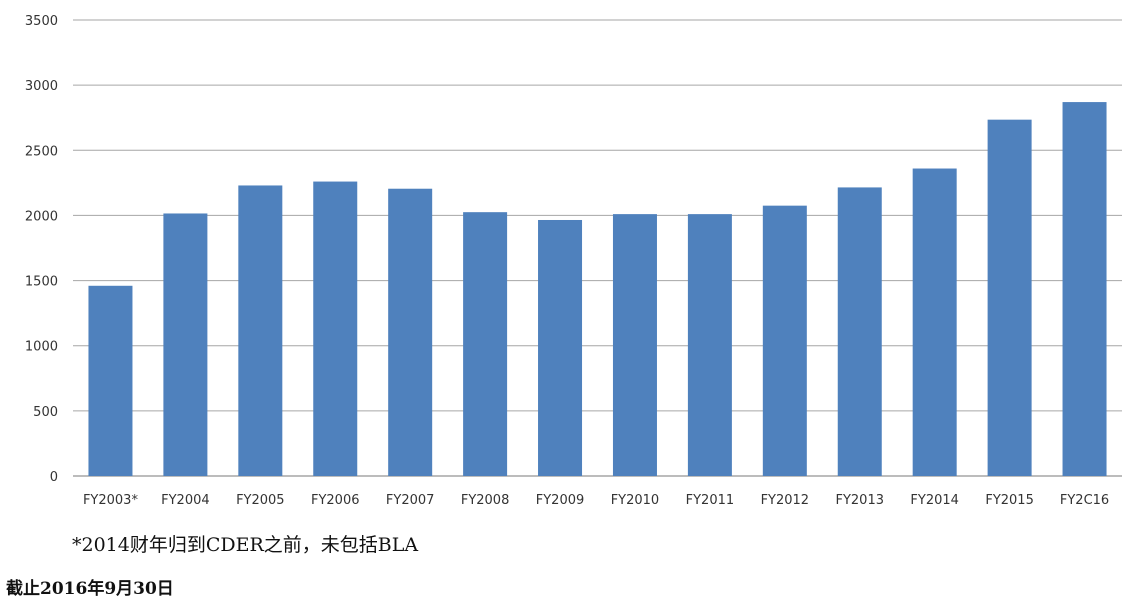 The image size is (1133, 599). What do you see at coordinates (785, 500) in the screenshot?
I see `x-tick-label: FY2012` at bounding box center [785, 500].